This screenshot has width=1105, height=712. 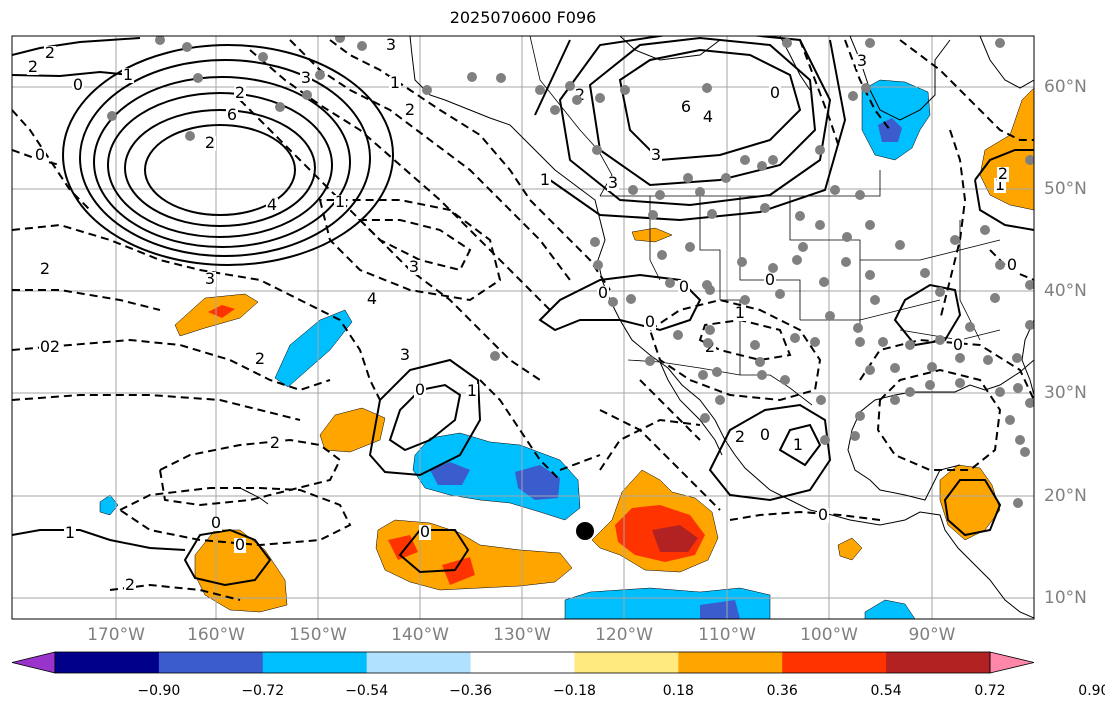 I want to click on lon-label: 130°W, so click(x=522, y=635).